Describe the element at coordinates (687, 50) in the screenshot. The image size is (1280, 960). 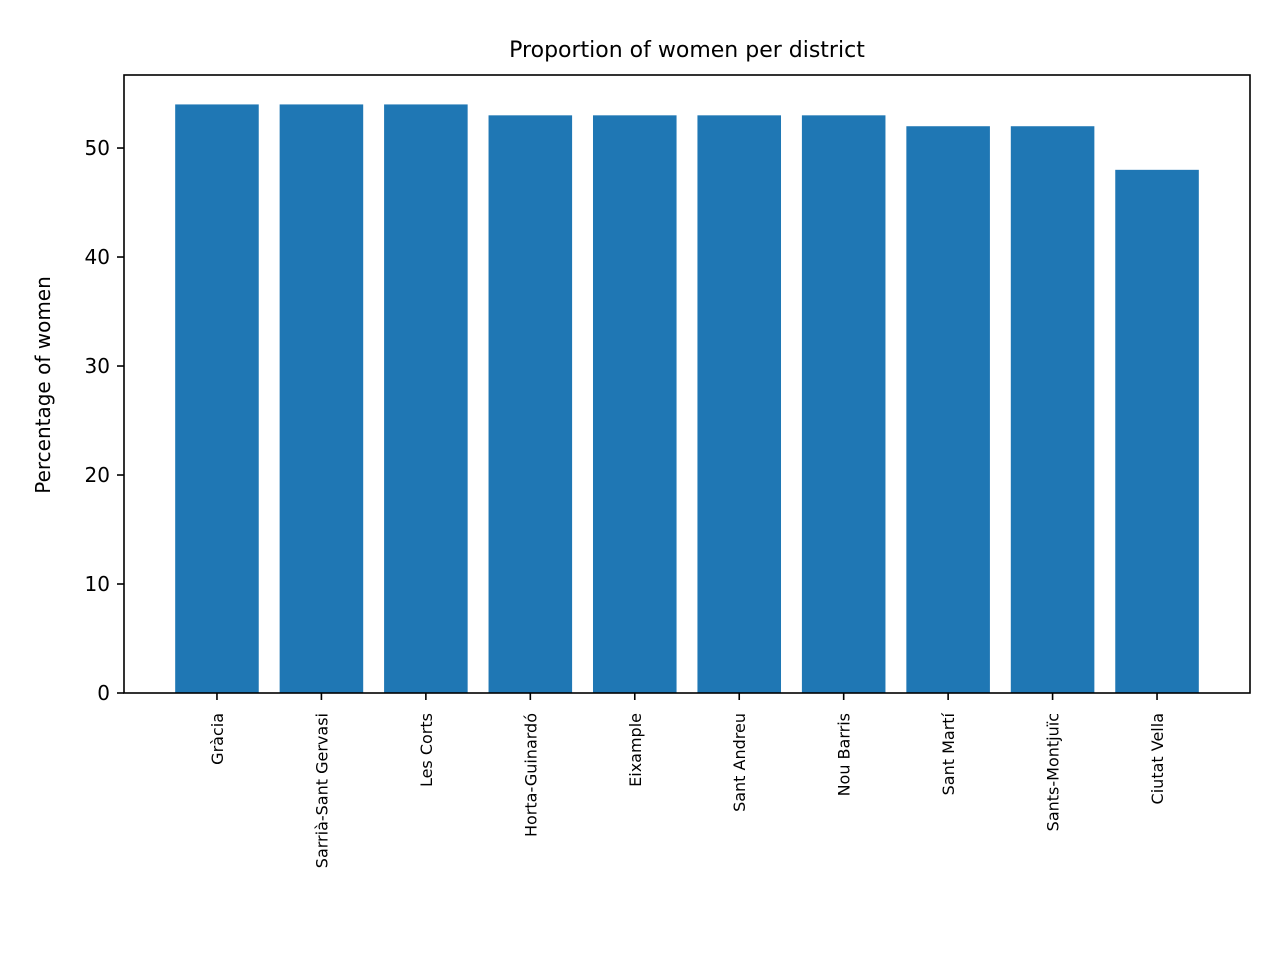
I see `chart-title: Proportion of women per district` at that location.